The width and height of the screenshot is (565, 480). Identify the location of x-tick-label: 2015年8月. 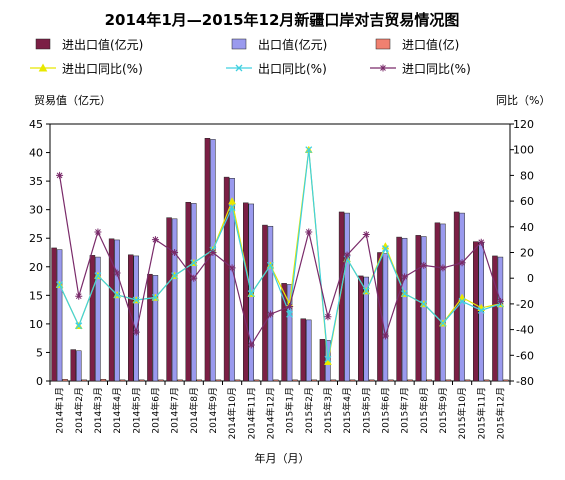
(424, 410).